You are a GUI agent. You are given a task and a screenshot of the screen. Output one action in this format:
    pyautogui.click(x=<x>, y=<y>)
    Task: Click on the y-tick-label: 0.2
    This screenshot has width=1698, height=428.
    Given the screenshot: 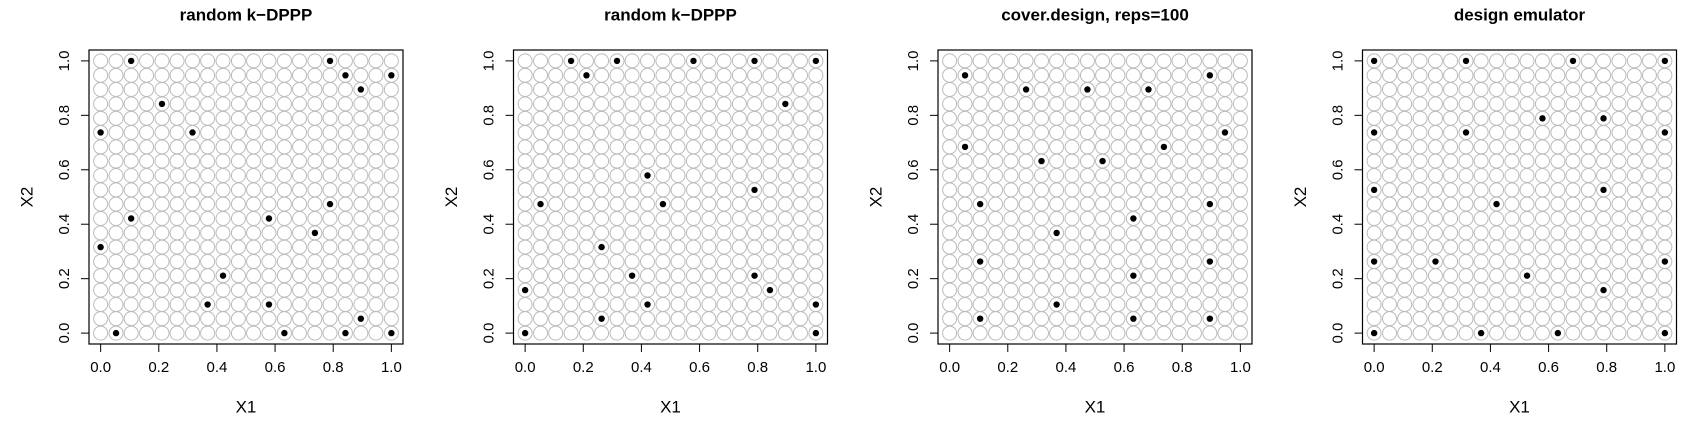 What is the action you would take?
    pyautogui.click(x=913, y=278)
    